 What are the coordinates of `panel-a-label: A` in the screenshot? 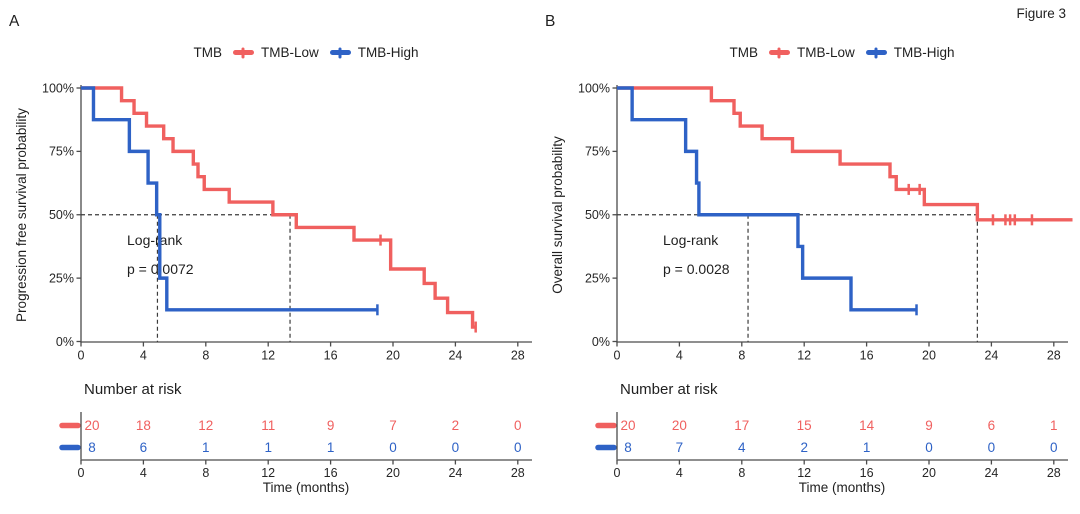 It's located at (14, 21).